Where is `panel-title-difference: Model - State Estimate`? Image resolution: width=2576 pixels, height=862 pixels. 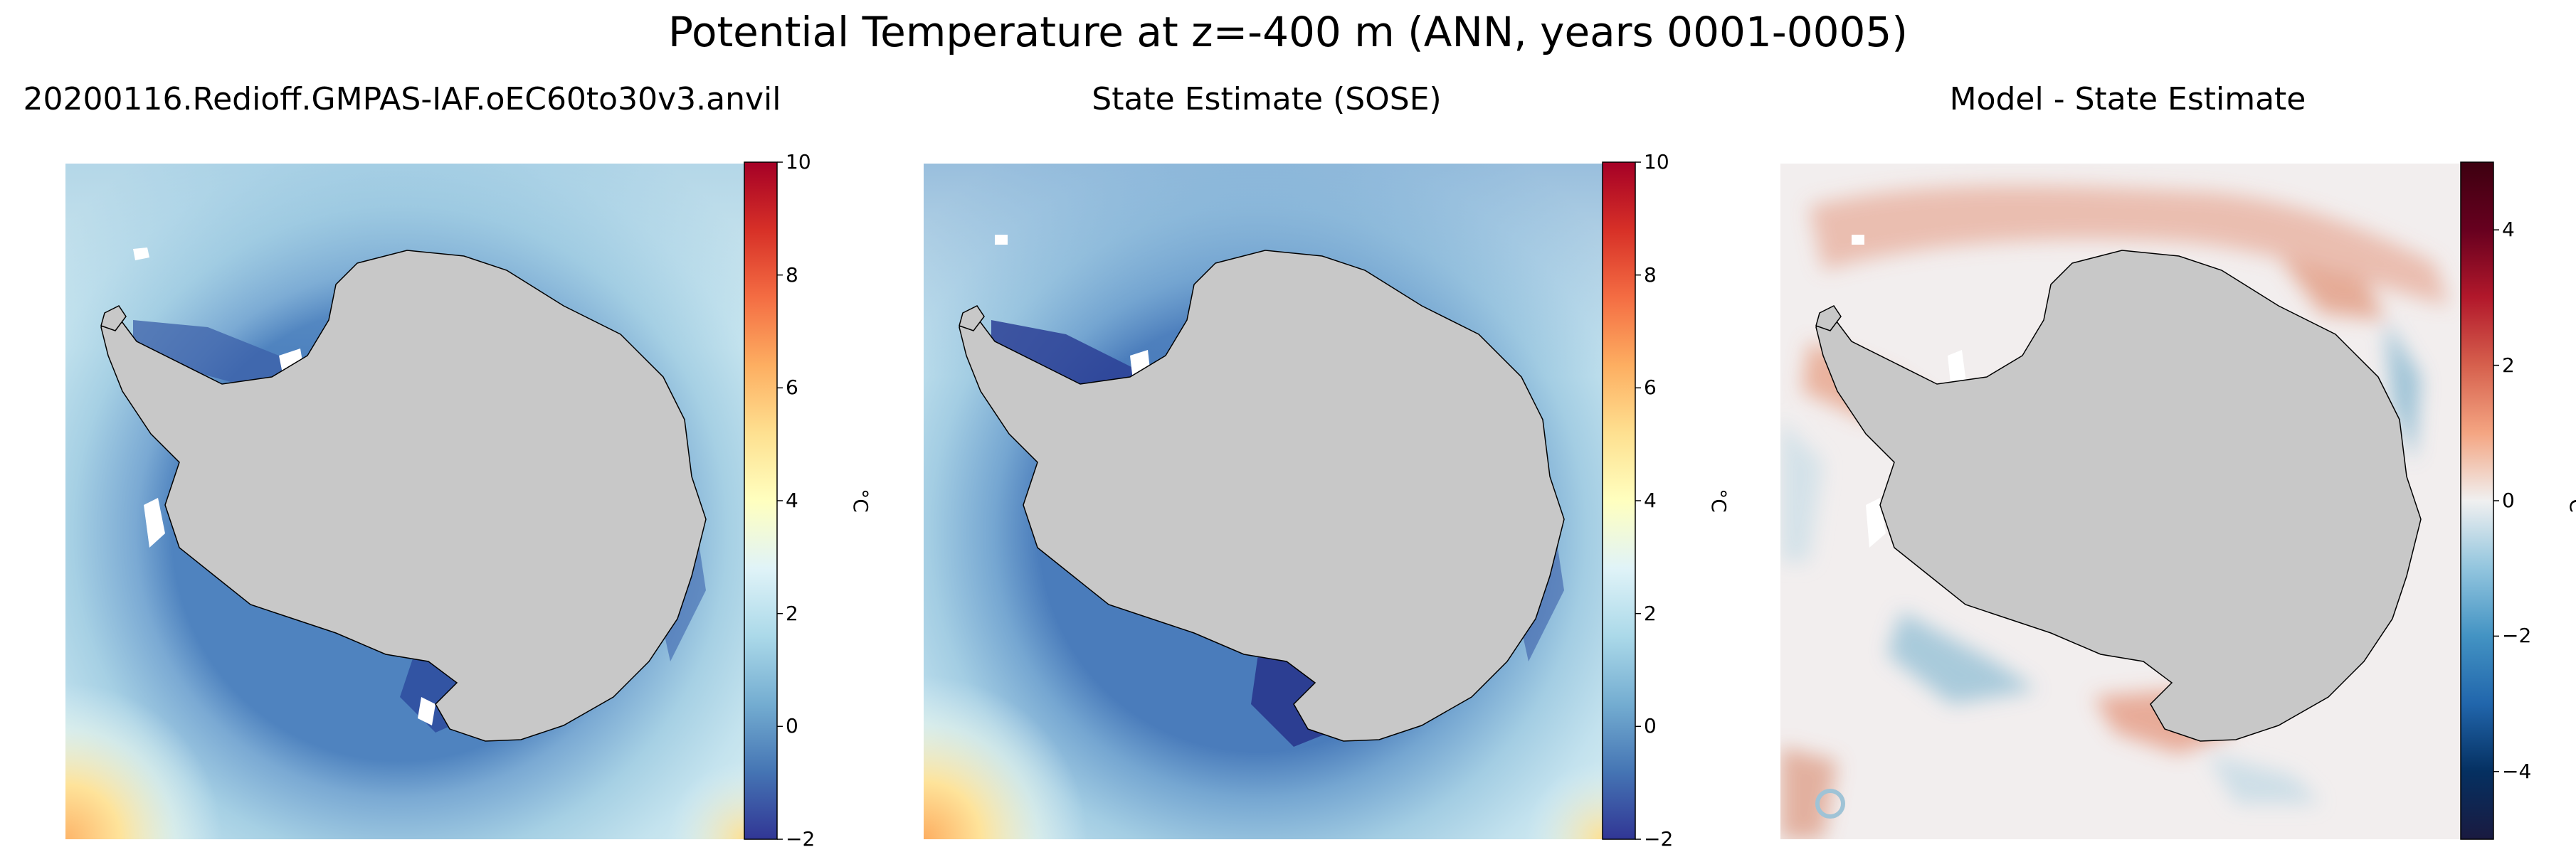 panel-title-difference: Model - State Estimate is located at coordinates (2127, 99).